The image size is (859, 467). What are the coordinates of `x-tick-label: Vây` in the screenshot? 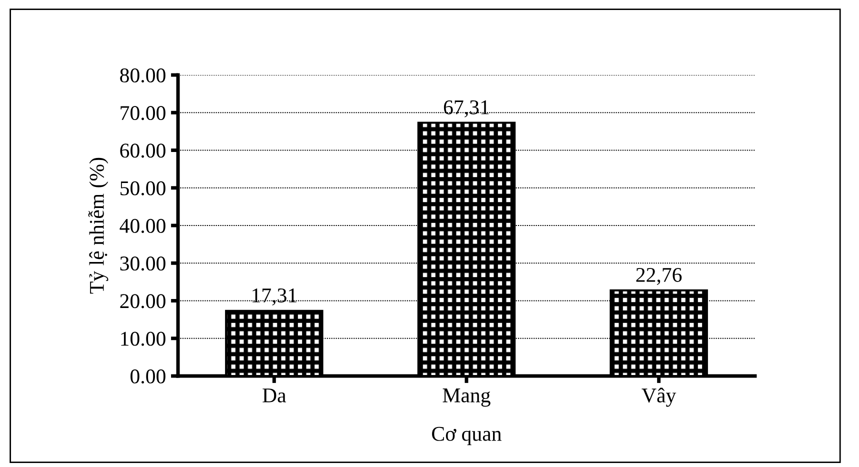 It's located at (659, 397).